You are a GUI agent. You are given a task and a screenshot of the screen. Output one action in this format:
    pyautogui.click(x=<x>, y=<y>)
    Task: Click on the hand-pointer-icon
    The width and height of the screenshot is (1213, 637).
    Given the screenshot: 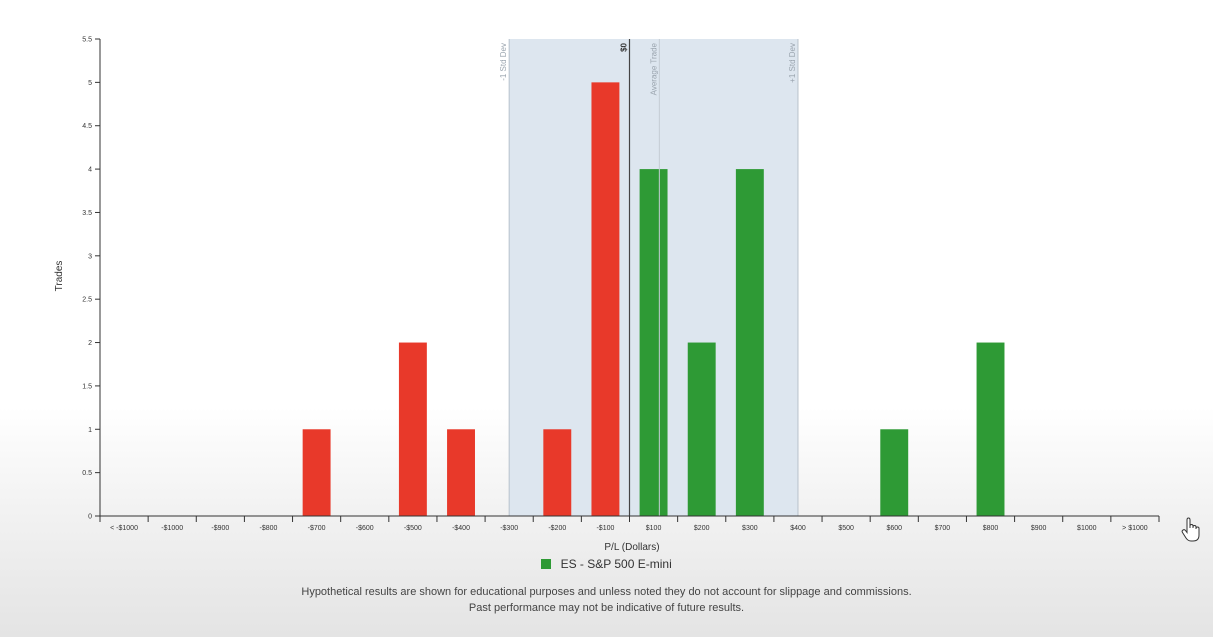 What is the action you would take?
    pyautogui.click(x=1190, y=529)
    